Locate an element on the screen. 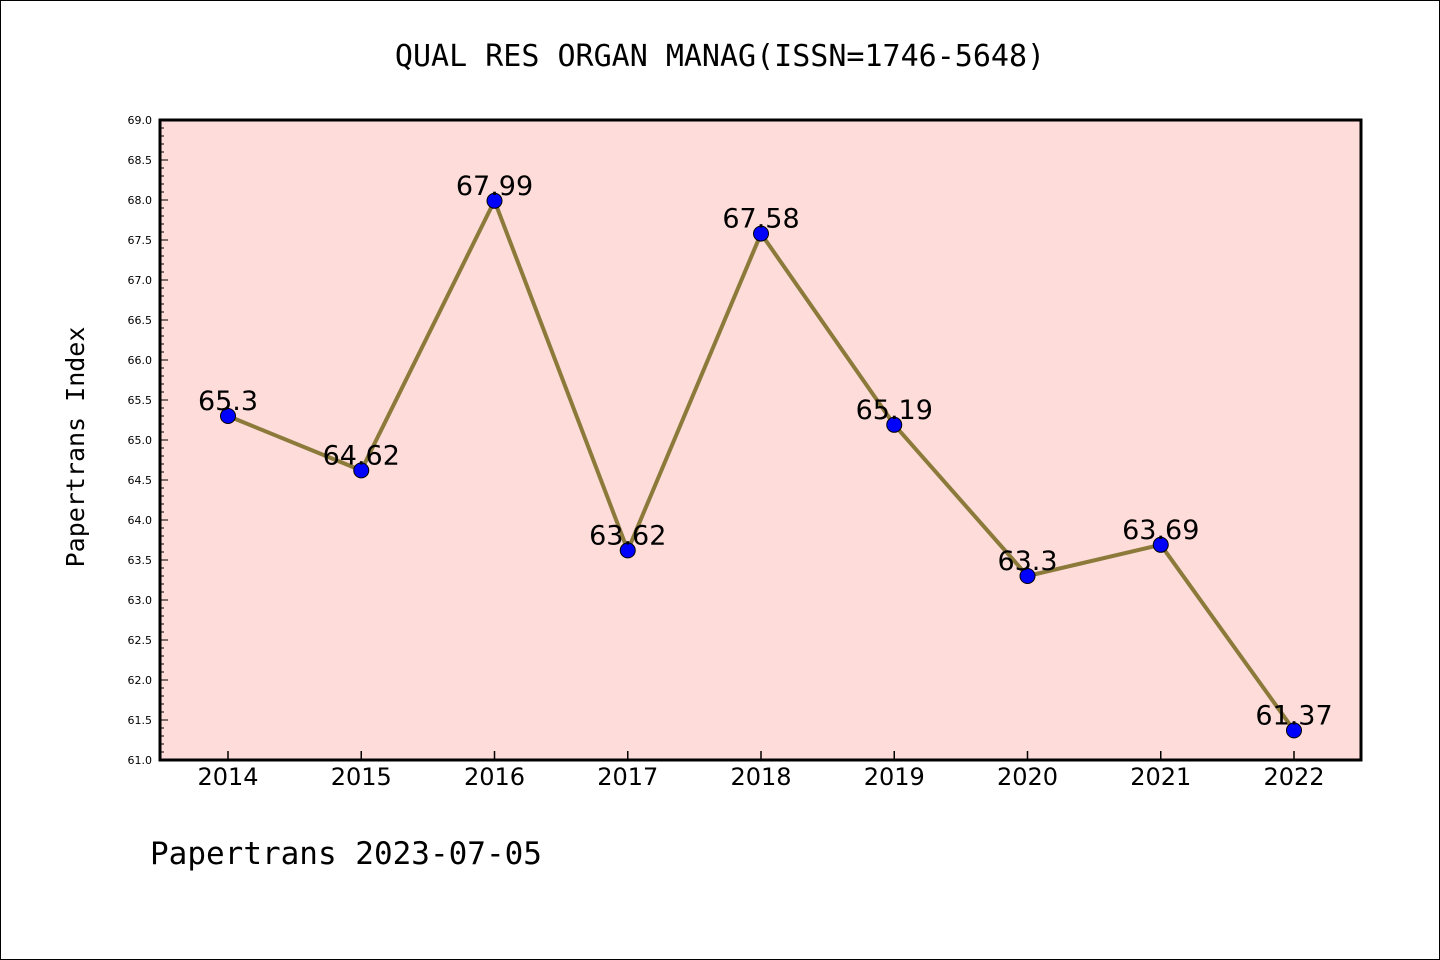 Image resolution: width=1440 pixels, height=960 pixels. data-label: 63.69 is located at coordinates (1160, 530).